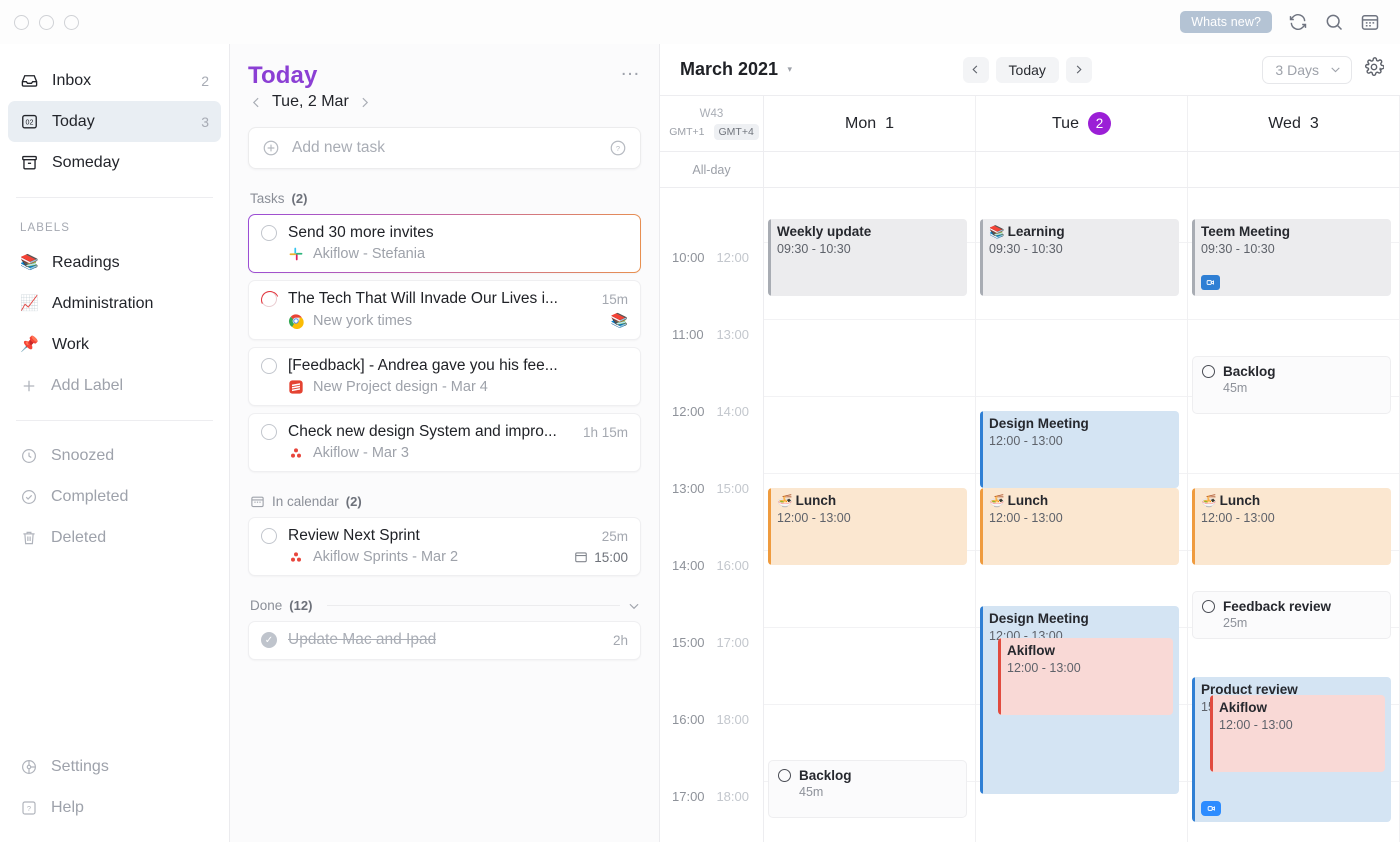  Describe the element at coordinates (114, 344) in the screenshot. I see `sidebar-item-work: 📌 Work` at that location.